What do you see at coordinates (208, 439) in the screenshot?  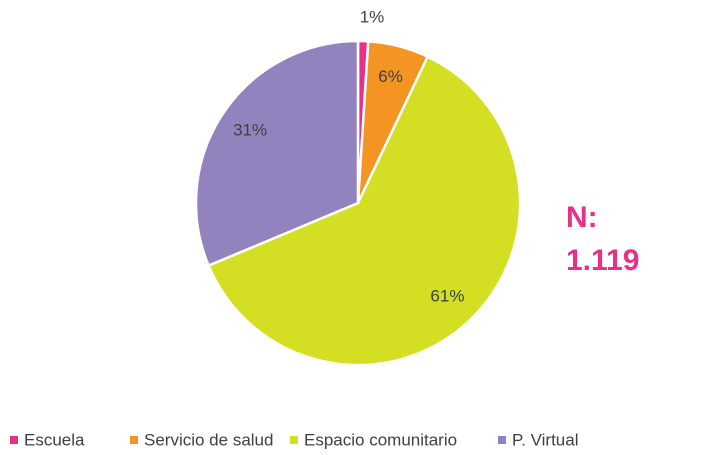 I see `legend-label: Servicio de salud` at bounding box center [208, 439].